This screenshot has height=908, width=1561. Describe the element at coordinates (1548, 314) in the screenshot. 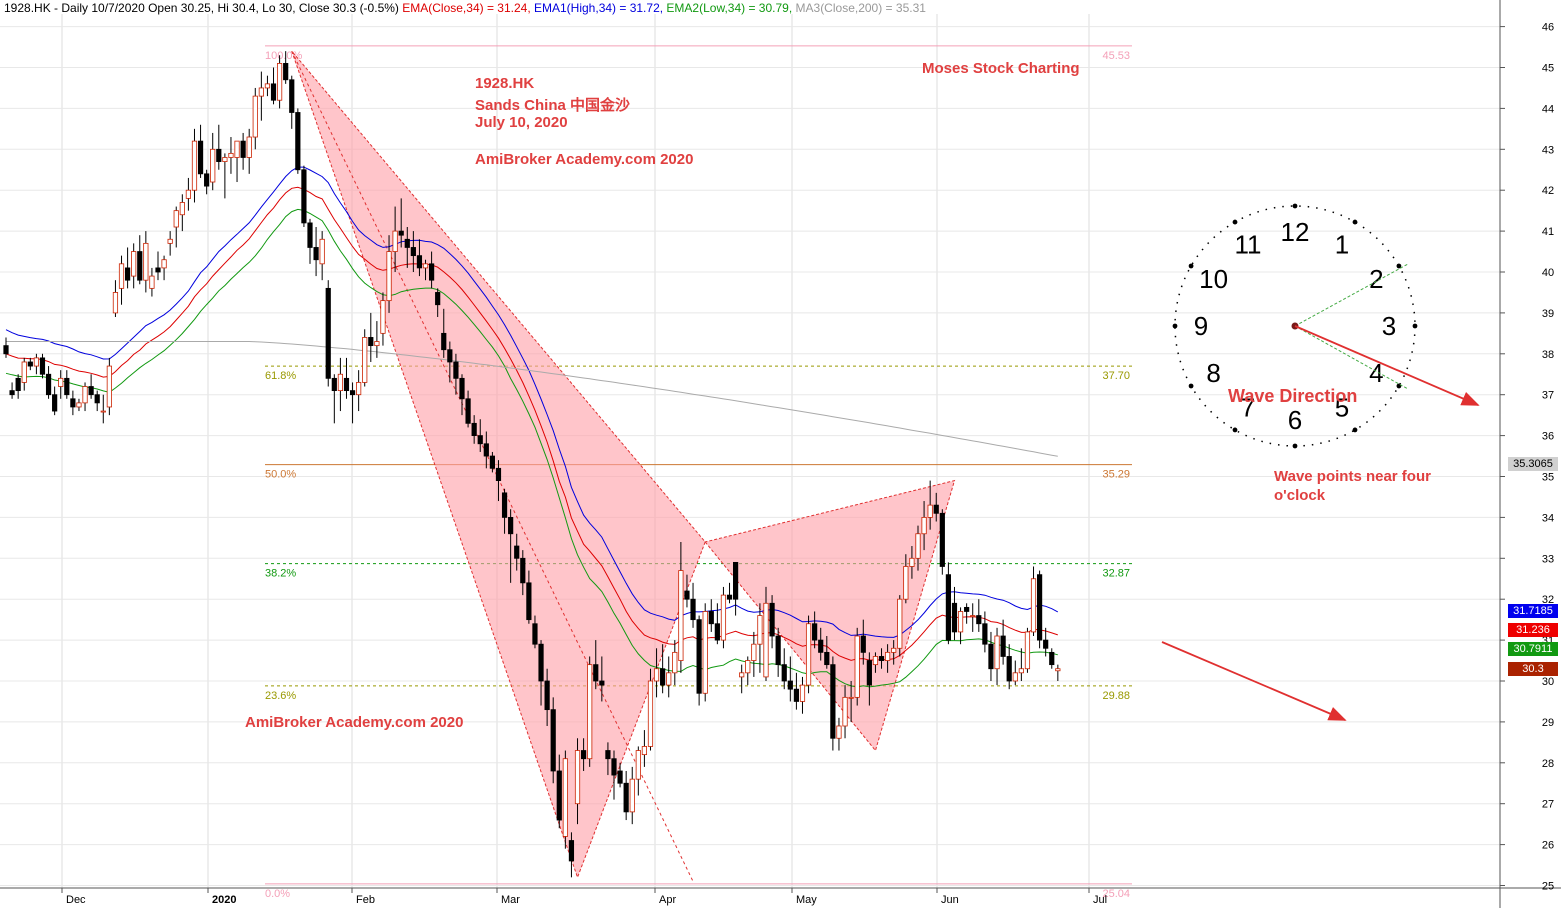

I see `y-tick-label: 39` at that location.